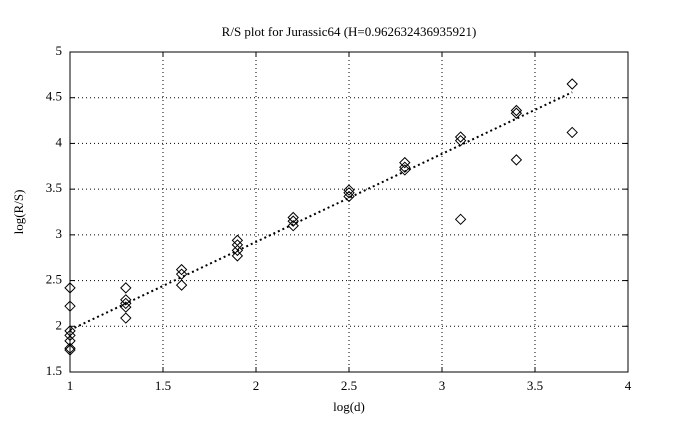  I want to click on x-tick-label: 1, so click(70, 385).